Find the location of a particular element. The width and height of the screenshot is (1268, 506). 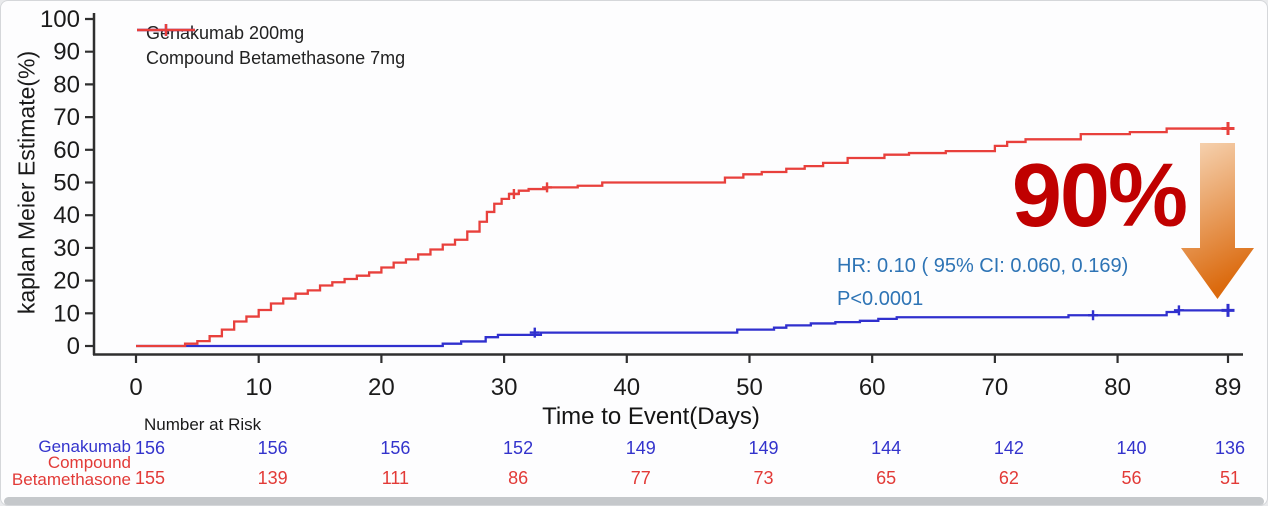

risk-count: 136 is located at coordinates (1230, 448).